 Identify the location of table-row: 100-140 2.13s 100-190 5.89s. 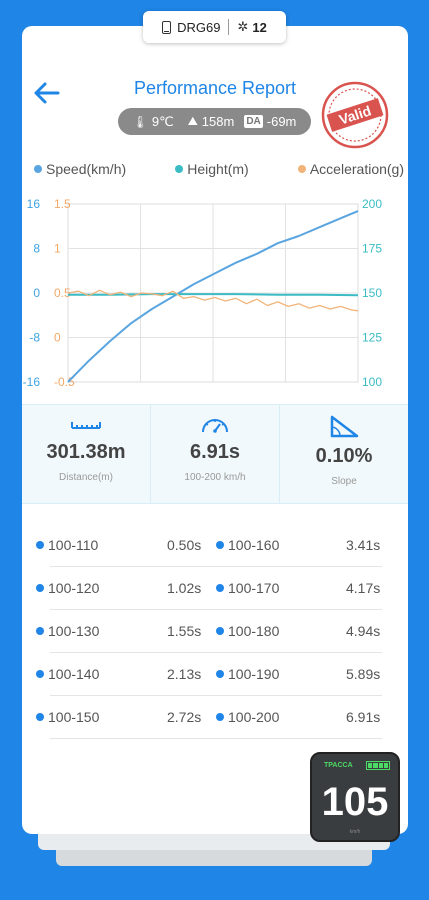
(216, 674).